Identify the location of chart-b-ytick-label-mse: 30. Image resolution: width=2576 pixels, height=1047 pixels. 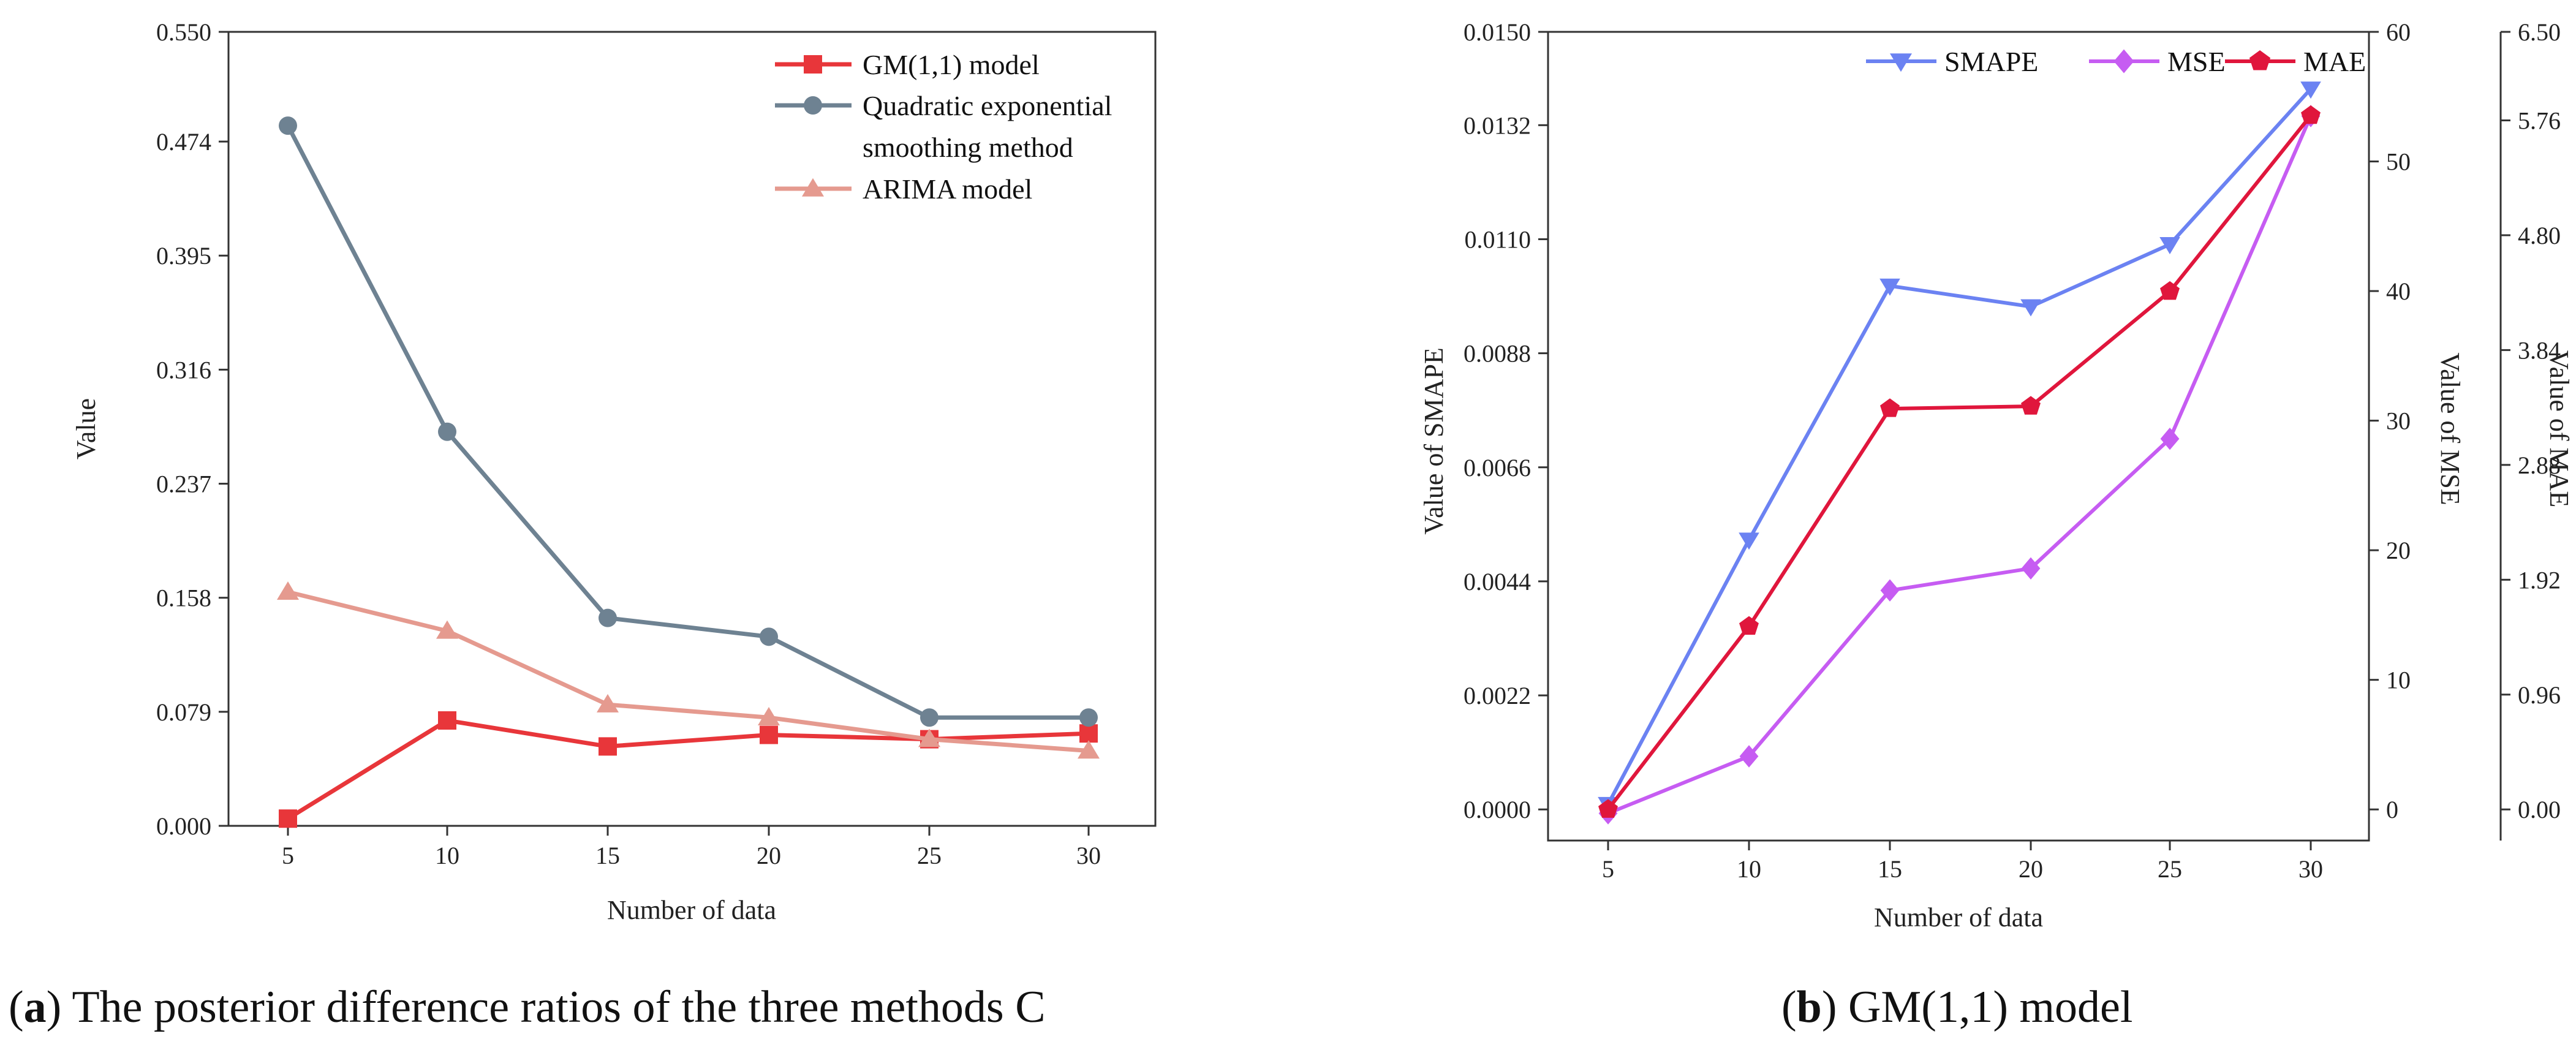
(2398, 421).